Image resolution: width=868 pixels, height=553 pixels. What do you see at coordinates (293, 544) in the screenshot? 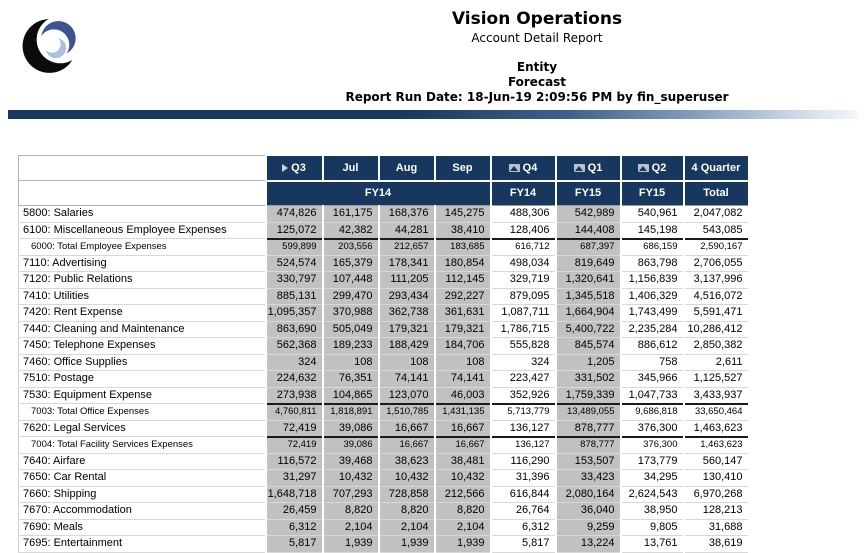
I see `value-cell: 5,817` at bounding box center [293, 544].